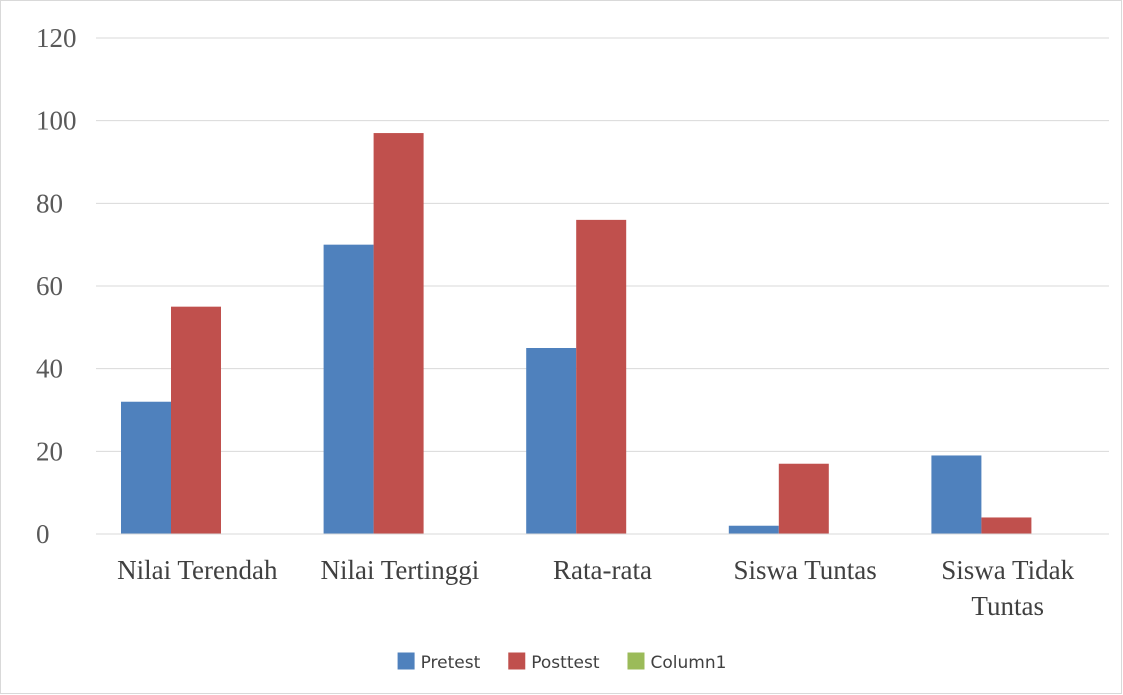 The height and width of the screenshot is (695, 1123). I want to click on legend: Pretest Posttest Column1, so click(561, 662).